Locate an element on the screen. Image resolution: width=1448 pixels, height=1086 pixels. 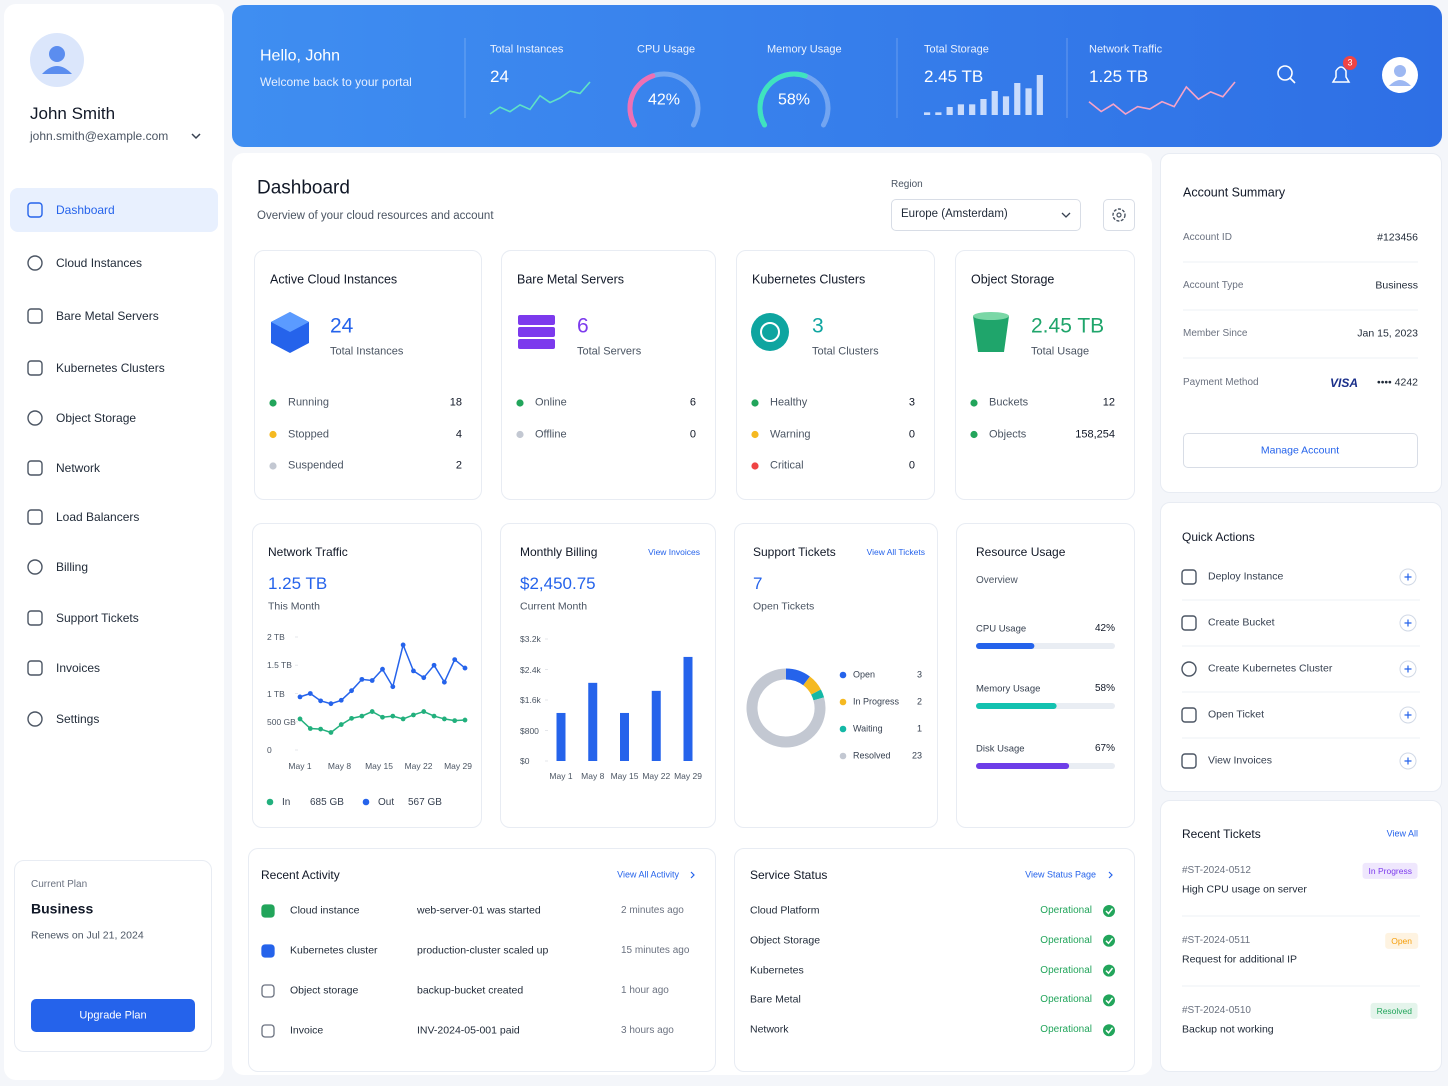
card-link: View All Activity is located at coordinates (648, 874).